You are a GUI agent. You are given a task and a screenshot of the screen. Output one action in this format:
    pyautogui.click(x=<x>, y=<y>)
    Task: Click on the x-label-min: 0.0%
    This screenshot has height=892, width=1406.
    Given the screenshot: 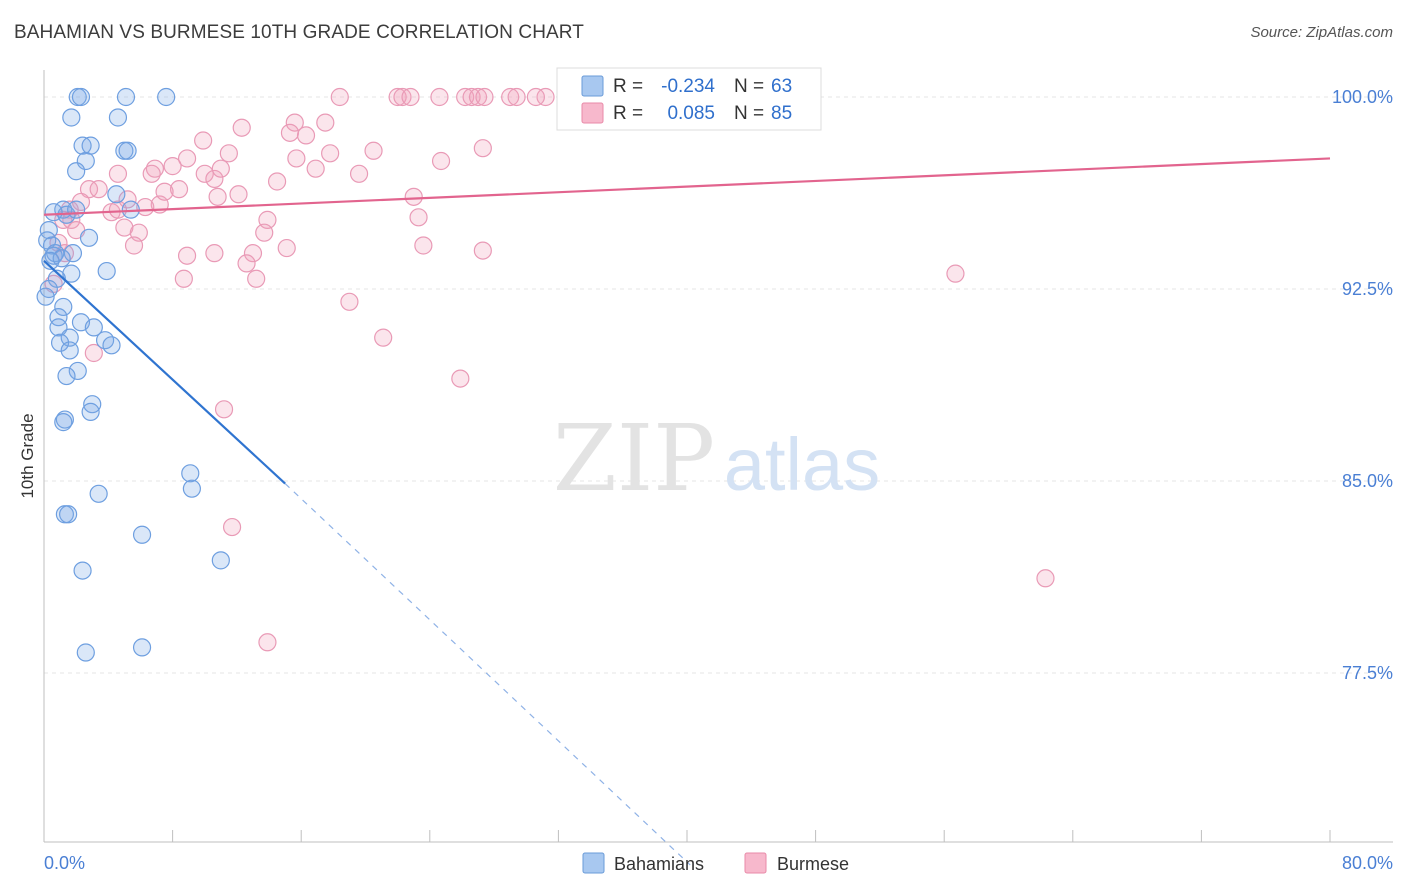 What is the action you would take?
    pyautogui.click(x=64, y=863)
    